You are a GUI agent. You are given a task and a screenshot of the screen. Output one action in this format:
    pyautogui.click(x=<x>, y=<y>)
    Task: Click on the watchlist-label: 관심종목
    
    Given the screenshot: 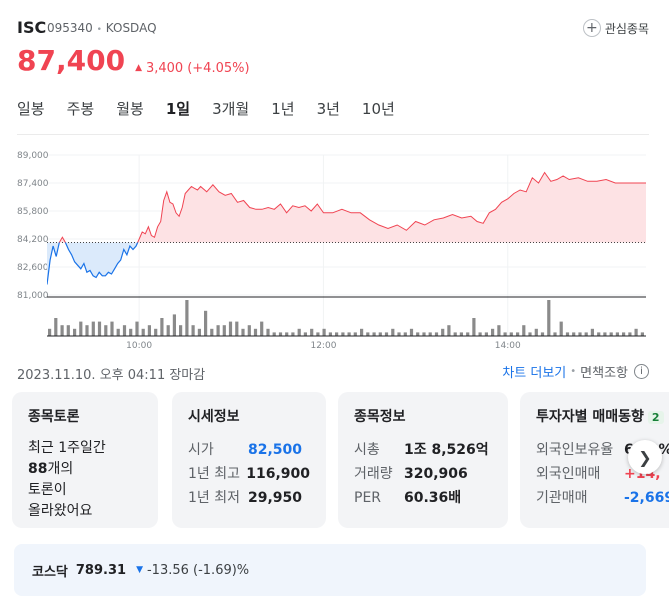 What is the action you would take?
    pyautogui.click(x=626, y=28)
    